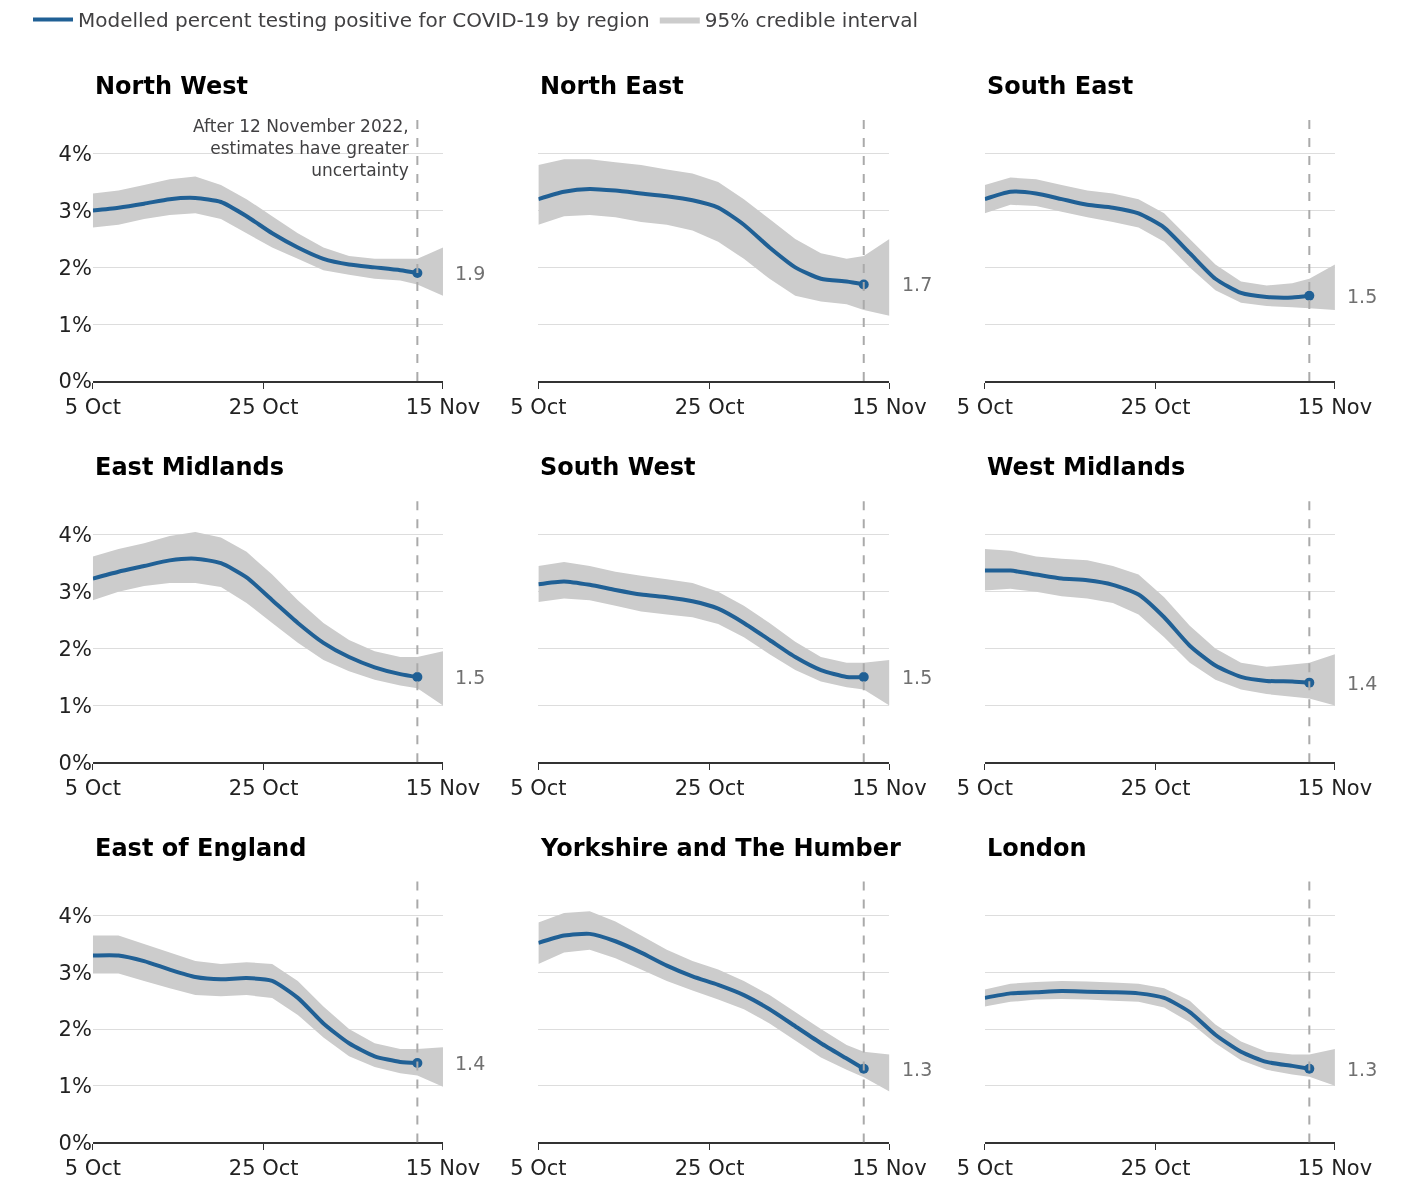  Describe the element at coordinates (470, 273) in the screenshot. I see `data-label: 1.9` at that location.